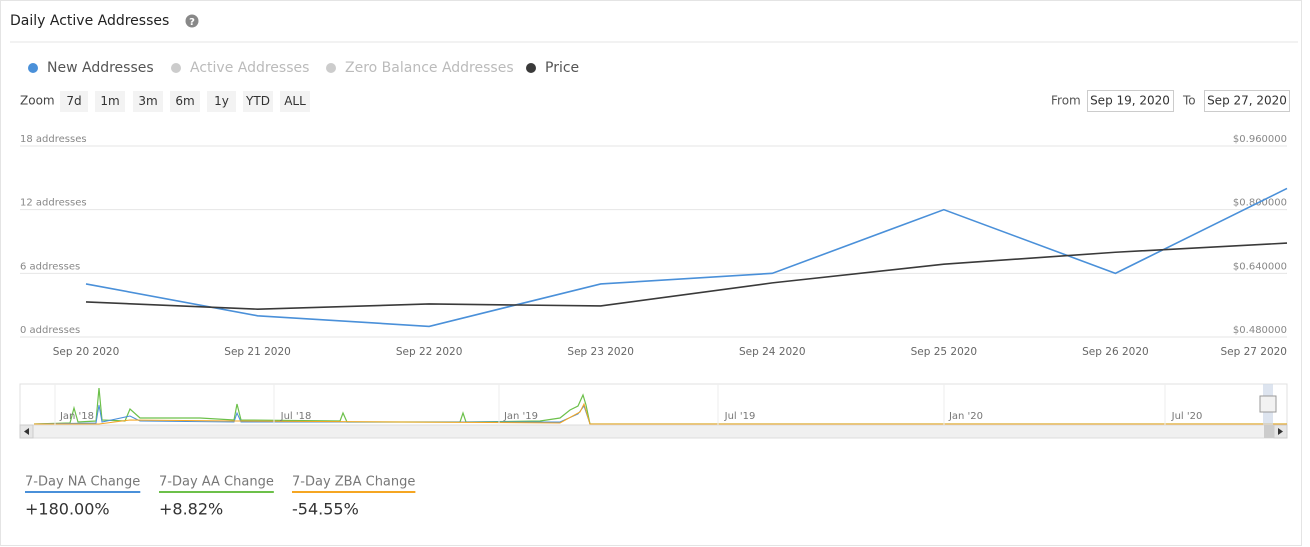  I want to click on x-tick-label: Sep 22 2020, so click(429, 352).